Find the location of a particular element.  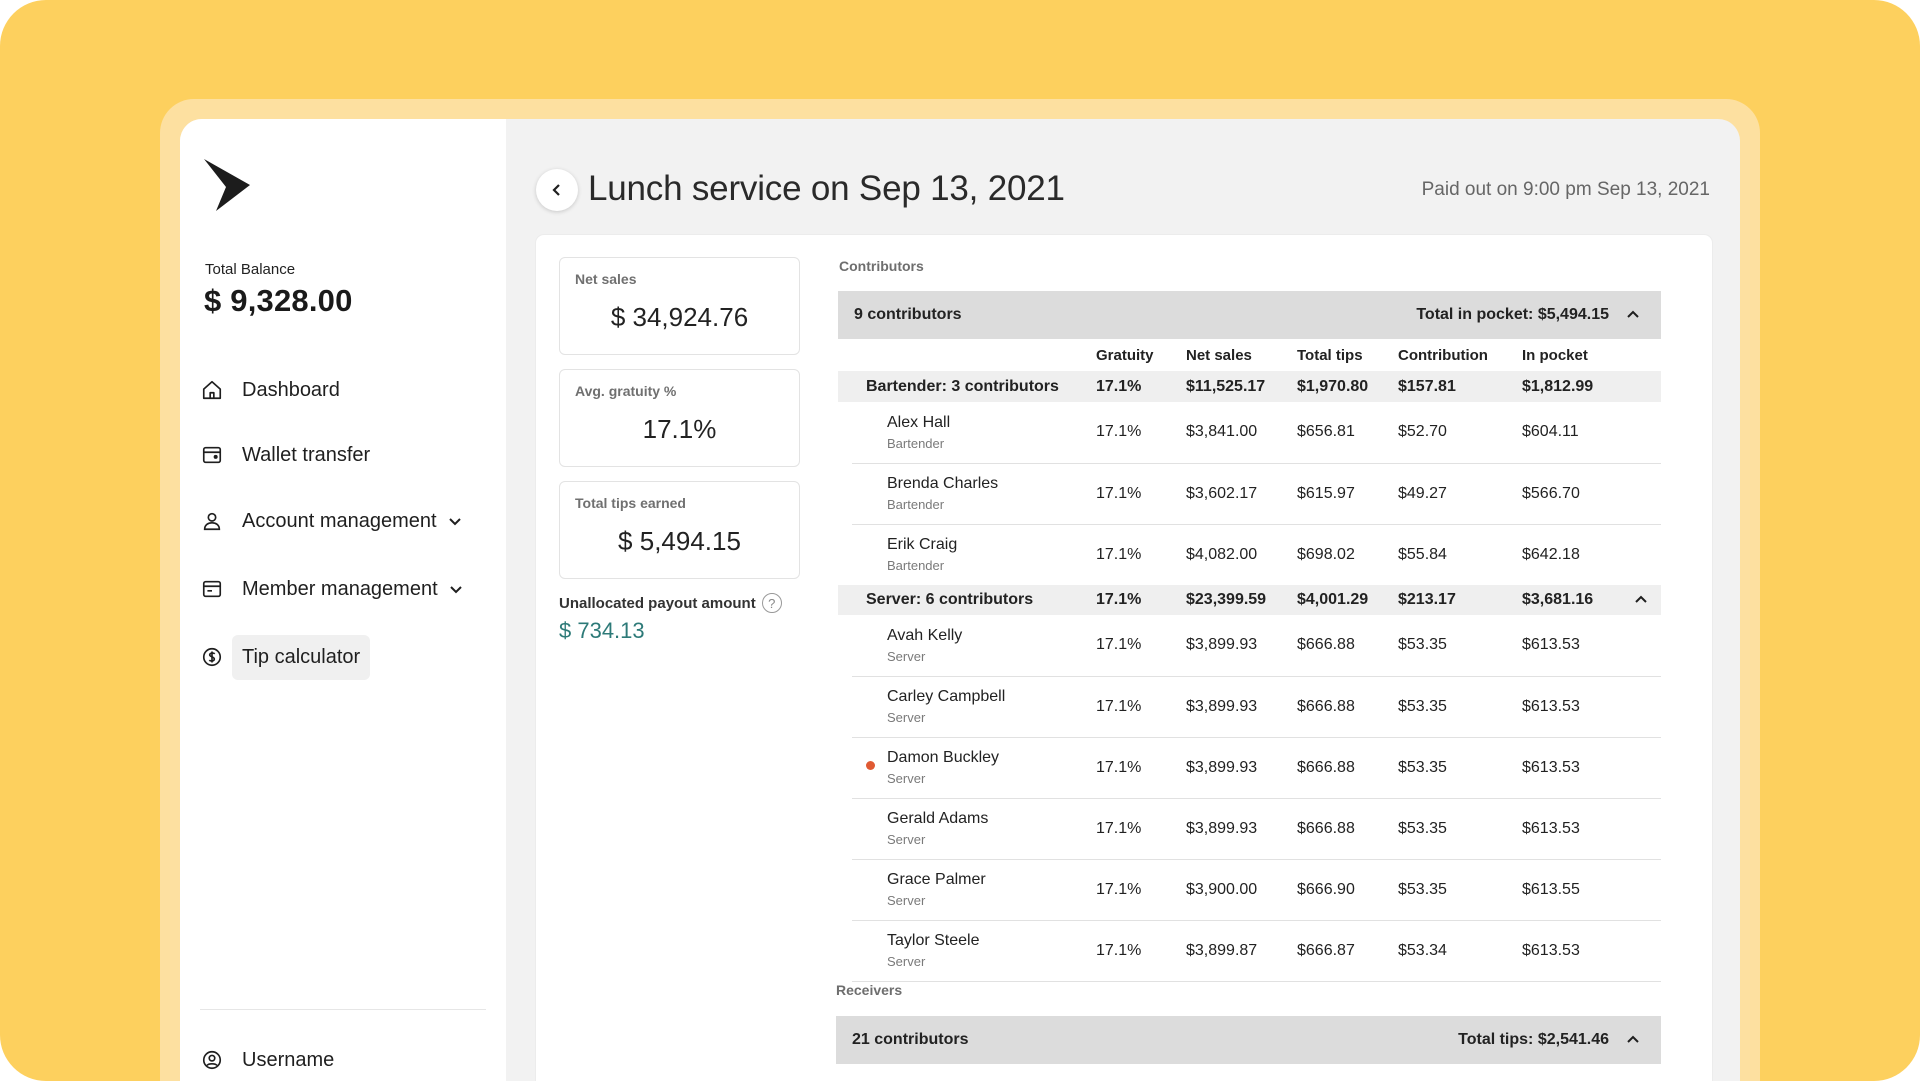

sidebar-item-wallet-transfer: Wallet transfer is located at coordinates (285, 455).